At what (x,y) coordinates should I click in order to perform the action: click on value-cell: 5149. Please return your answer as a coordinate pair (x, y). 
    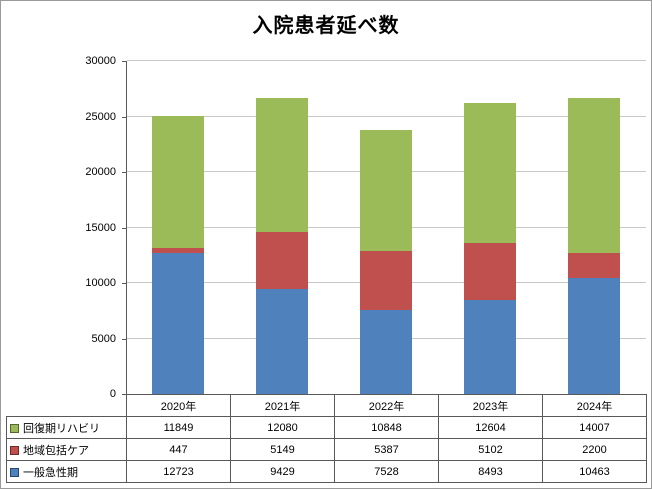
    Looking at the image, I should click on (282, 449).